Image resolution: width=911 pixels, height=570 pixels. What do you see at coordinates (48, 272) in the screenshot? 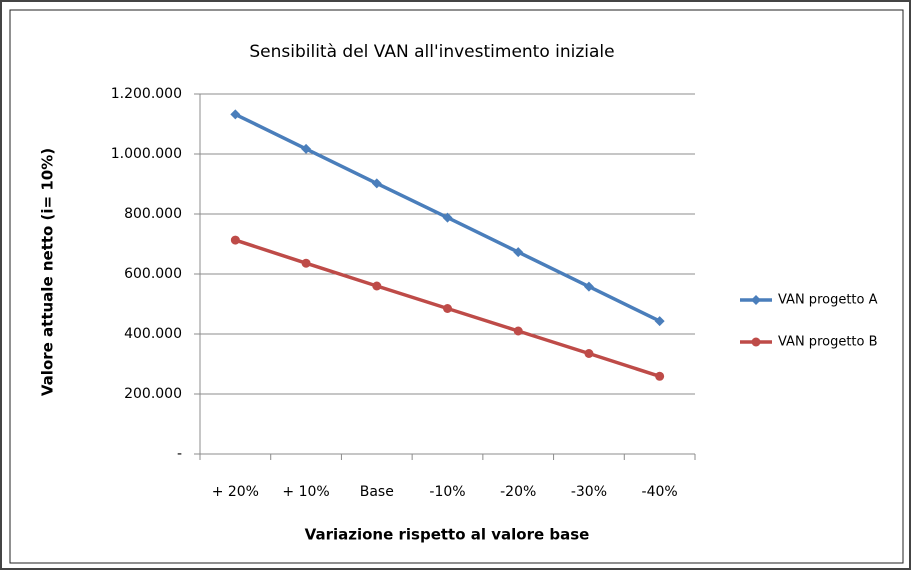
I see `y-axis-title: Valore attuale netto (i= 10%)` at bounding box center [48, 272].